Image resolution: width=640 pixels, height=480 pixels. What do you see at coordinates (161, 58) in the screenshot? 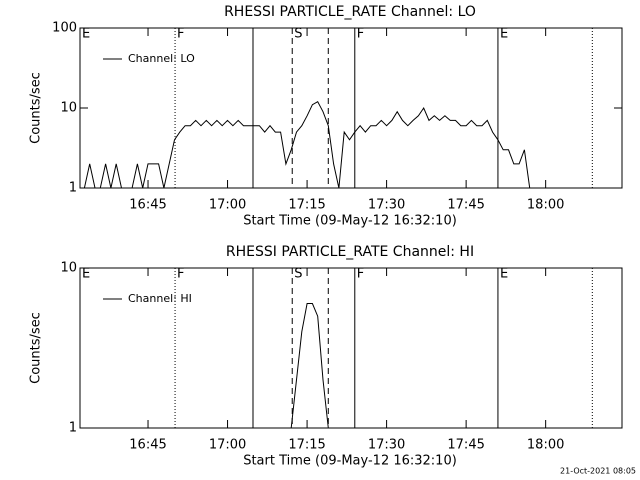
I see `legend-label: Channel: LO` at bounding box center [161, 58].